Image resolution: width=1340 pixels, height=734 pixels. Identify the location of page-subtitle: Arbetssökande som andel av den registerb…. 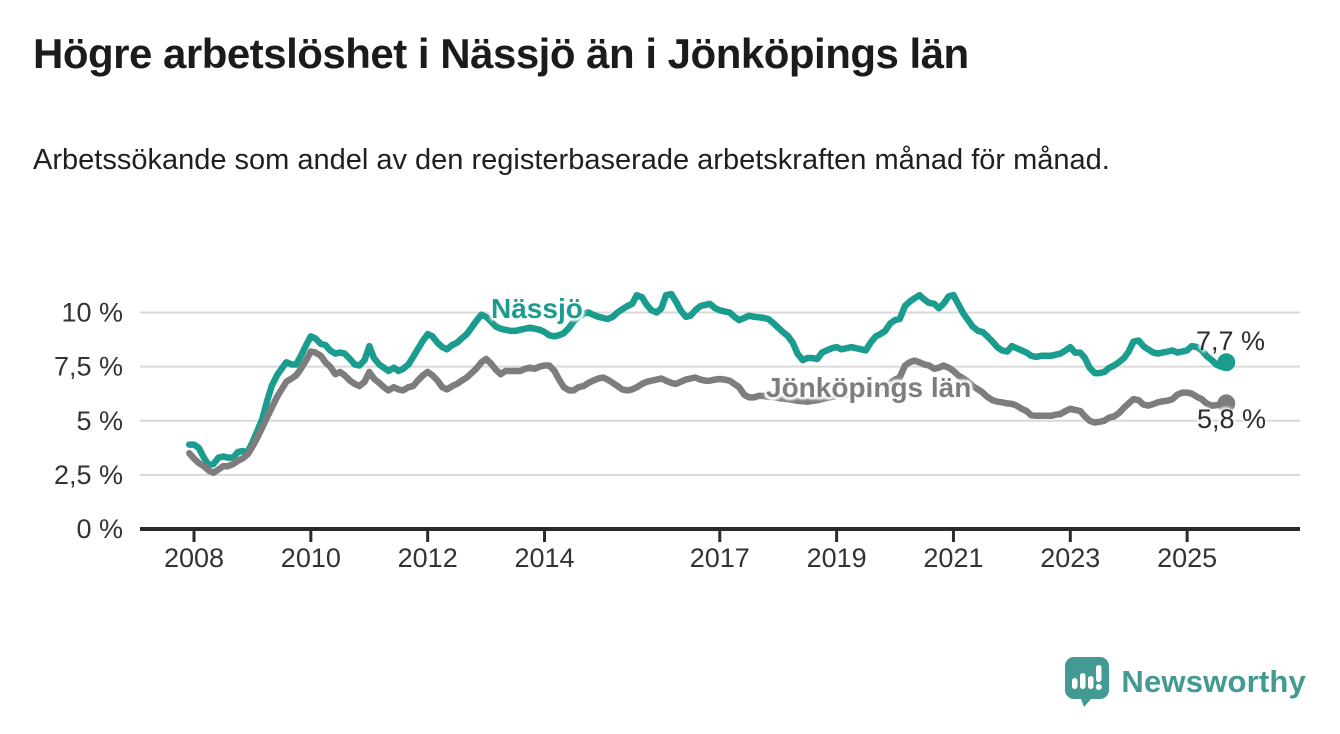
(571, 160).